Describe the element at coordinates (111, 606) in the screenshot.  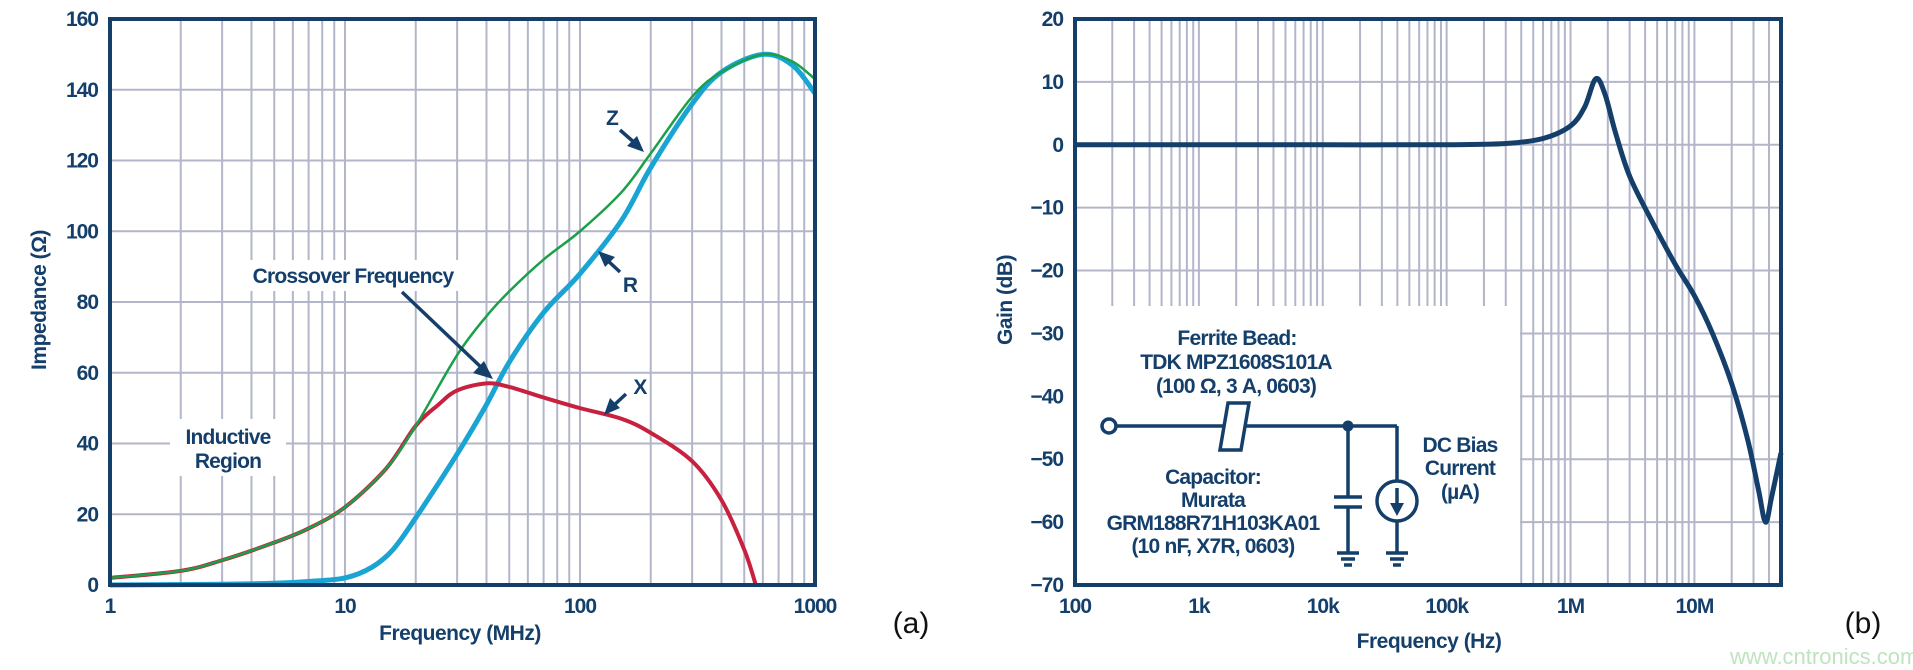
I see `x-tick-label: 1` at that location.